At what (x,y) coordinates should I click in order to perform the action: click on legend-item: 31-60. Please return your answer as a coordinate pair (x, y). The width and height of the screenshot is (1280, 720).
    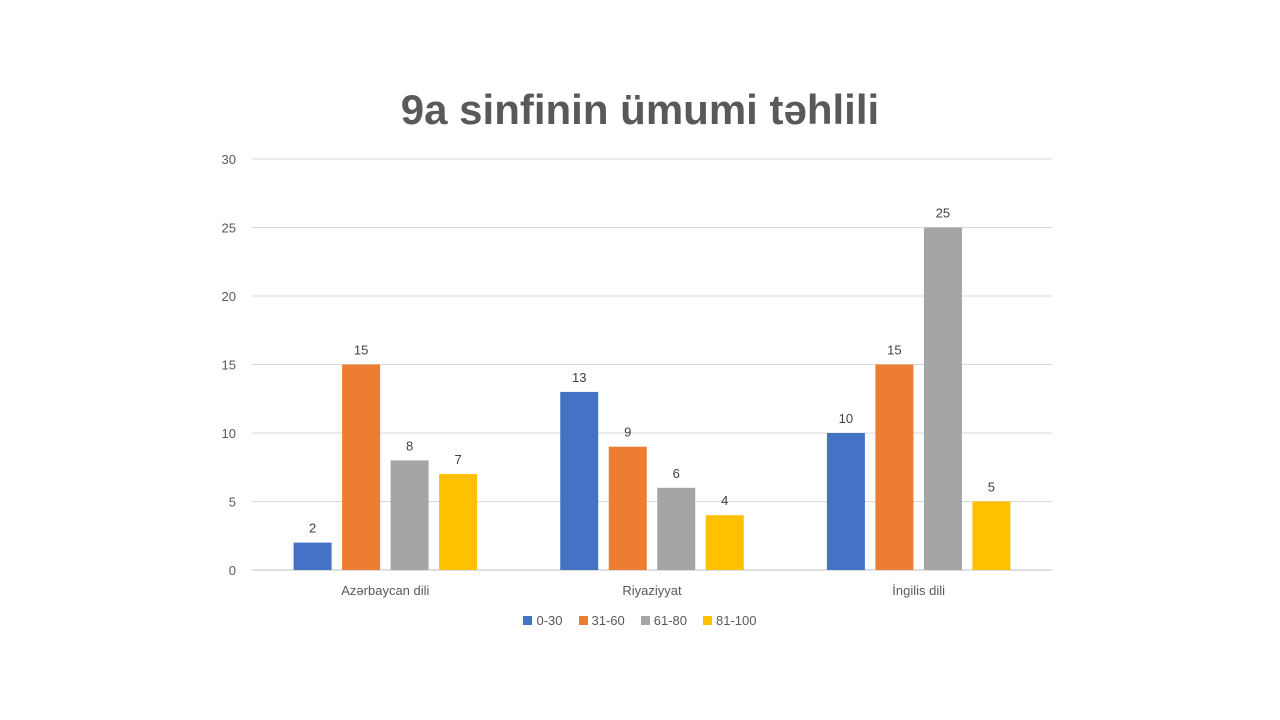
    Looking at the image, I should click on (601, 620).